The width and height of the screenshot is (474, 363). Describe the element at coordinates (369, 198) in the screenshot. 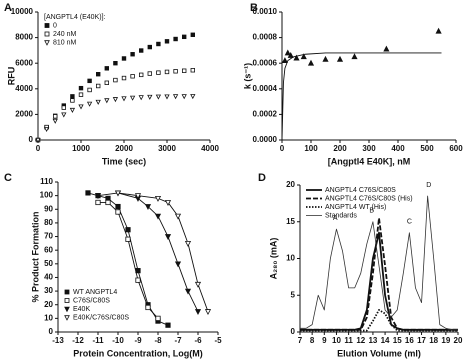

I see `legend-label: ANGPTL4 C76S/C80S (His)` at that location.